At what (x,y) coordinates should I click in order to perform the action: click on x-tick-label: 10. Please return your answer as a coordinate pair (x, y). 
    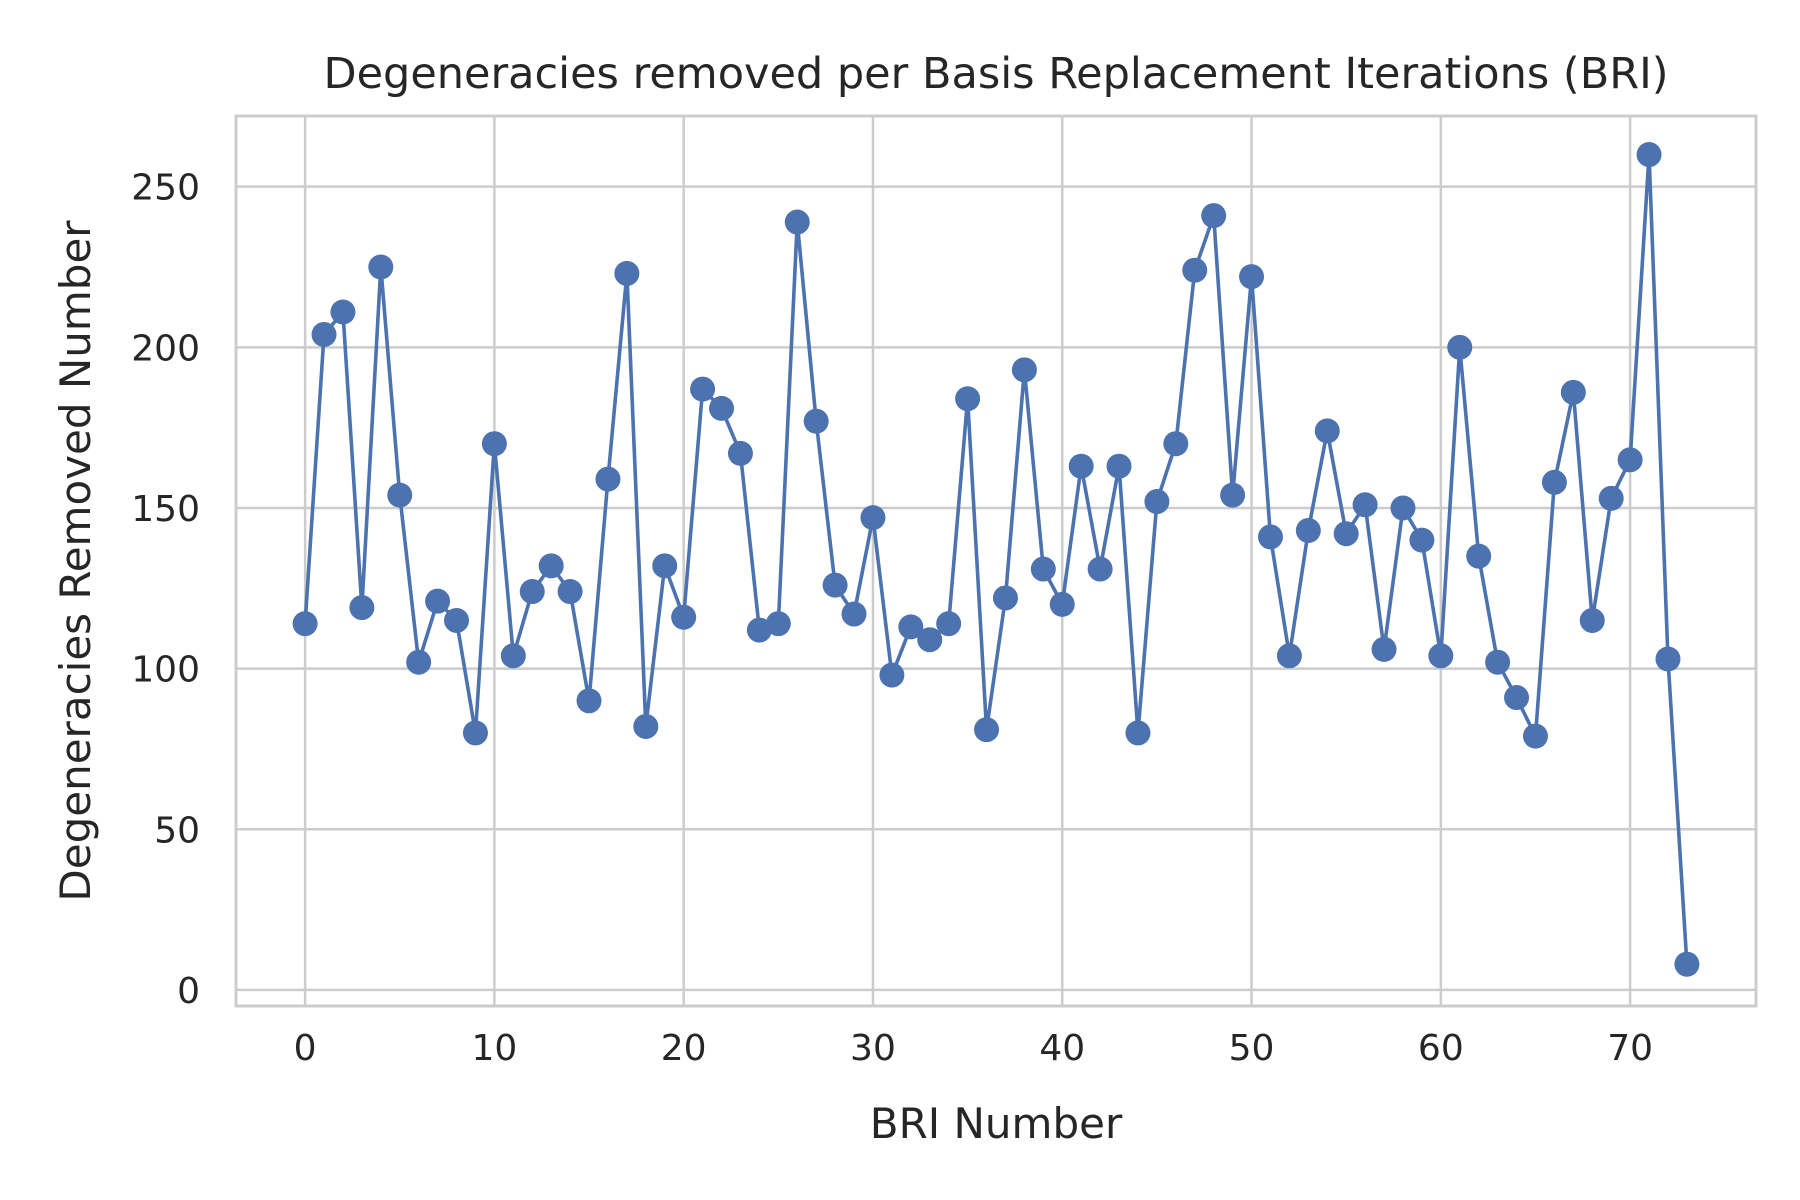
    Looking at the image, I should click on (494, 1048).